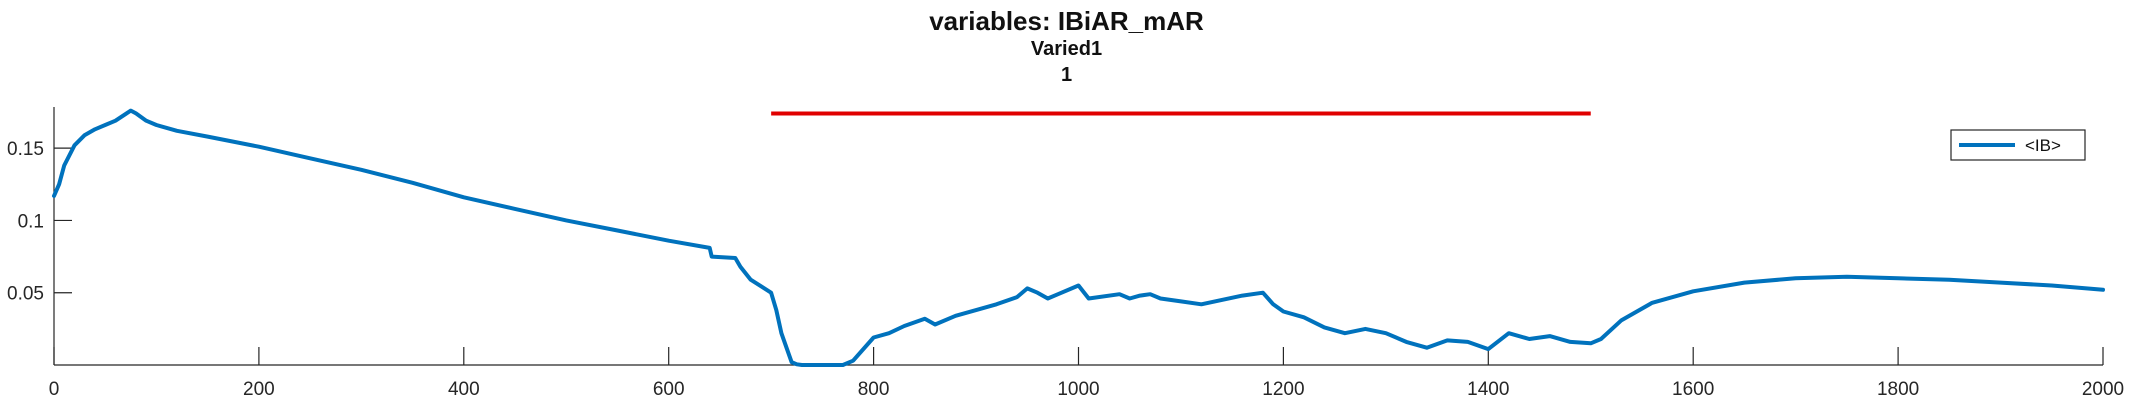  What do you see at coordinates (1898, 389) in the screenshot?
I see `x-tick-label: 1800` at bounding box center [1898, 389].